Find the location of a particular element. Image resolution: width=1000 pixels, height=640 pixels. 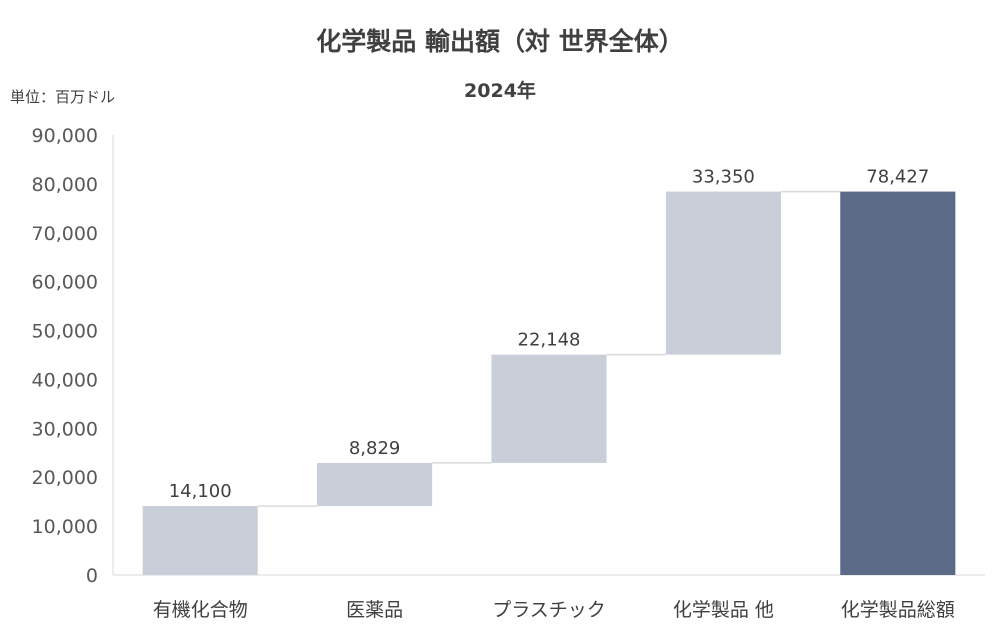

y-tick-label: 90,000 is located at coordinates (65, 136).